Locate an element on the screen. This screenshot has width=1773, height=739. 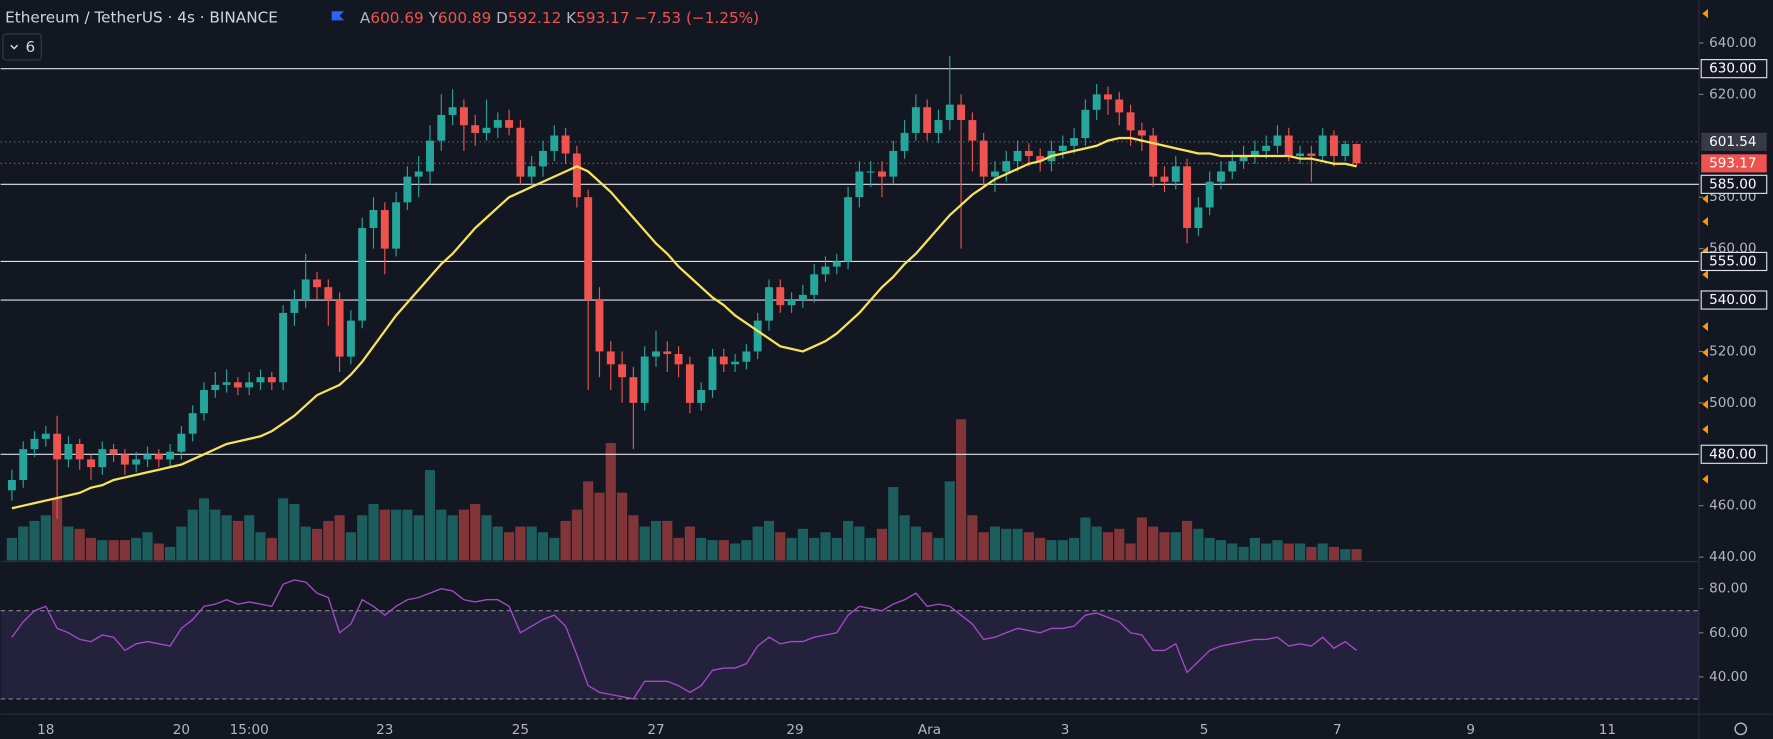
level-label: 555.00 is located at coordinates (1732, 261).